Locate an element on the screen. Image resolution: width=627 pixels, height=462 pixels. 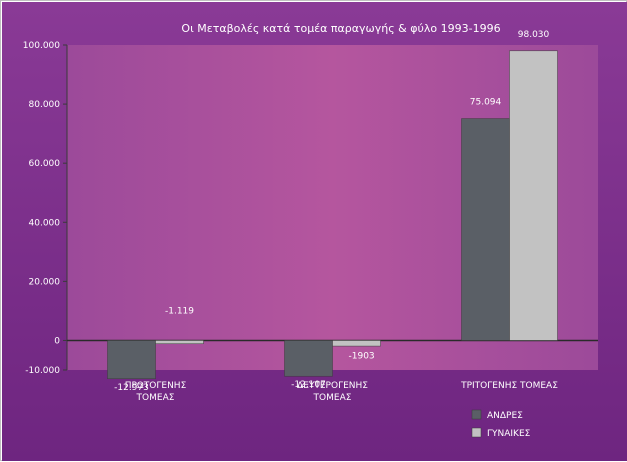
legend-label: ΑΝΔΡΕΣ is located at coordinates (505, 416).